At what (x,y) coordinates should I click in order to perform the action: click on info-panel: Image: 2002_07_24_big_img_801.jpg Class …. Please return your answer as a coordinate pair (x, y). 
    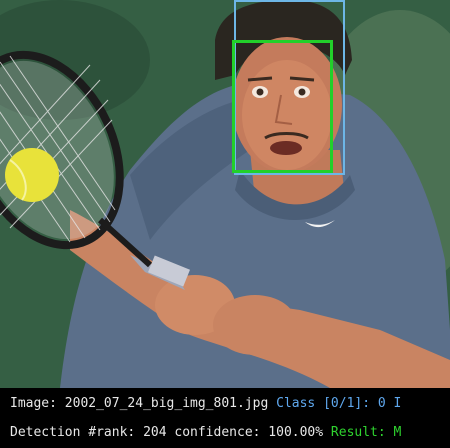
    Looking at the image, I should click on (225, 418).